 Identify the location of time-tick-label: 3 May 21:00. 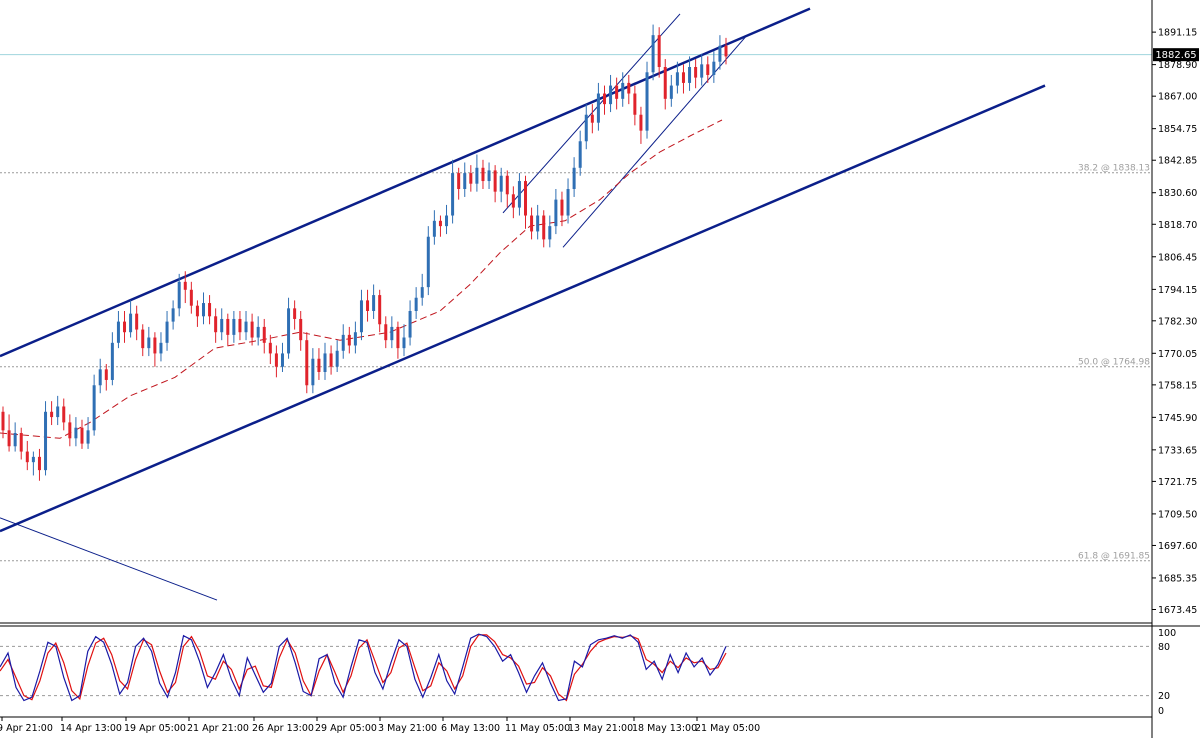
(407, 728).